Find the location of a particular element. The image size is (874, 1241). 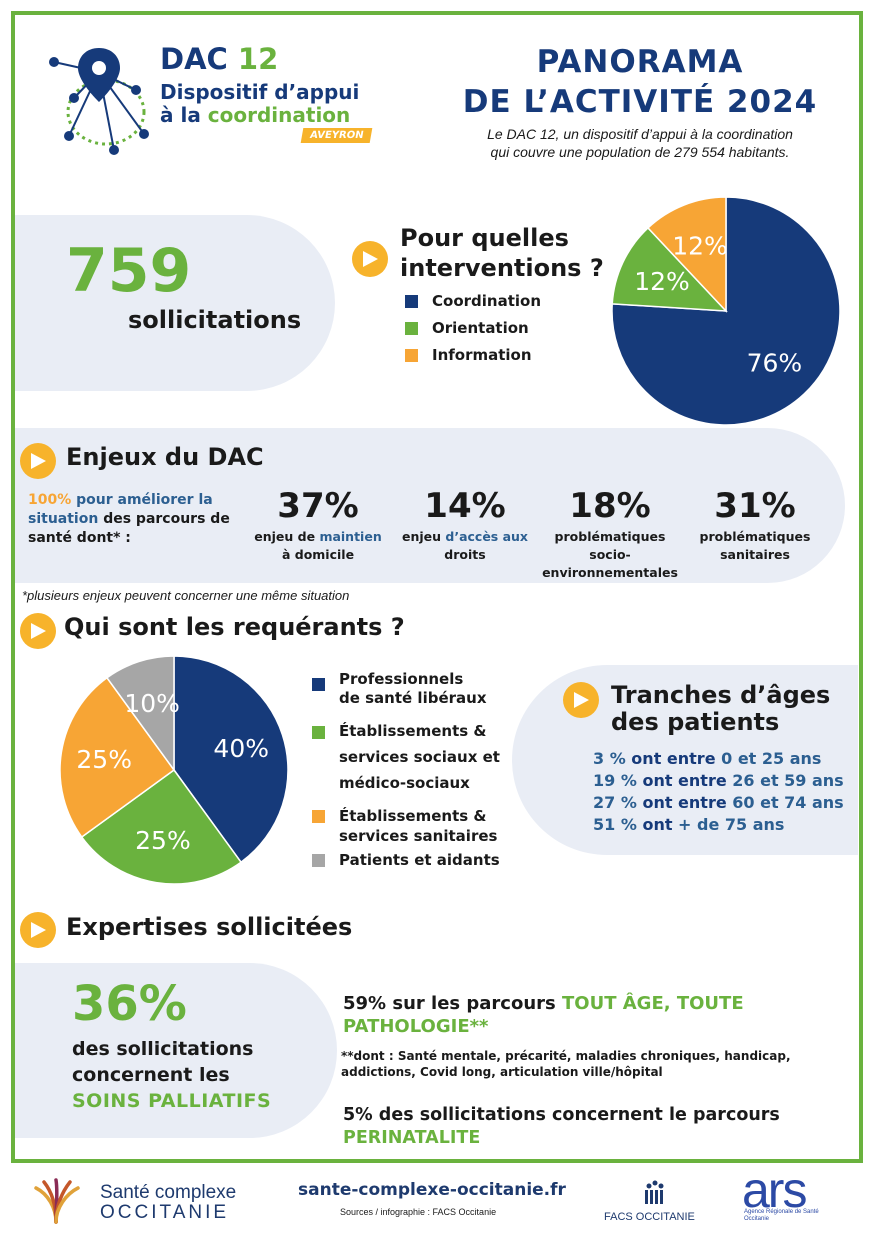

sollicitations-panel is located at coordinates (175, 303).